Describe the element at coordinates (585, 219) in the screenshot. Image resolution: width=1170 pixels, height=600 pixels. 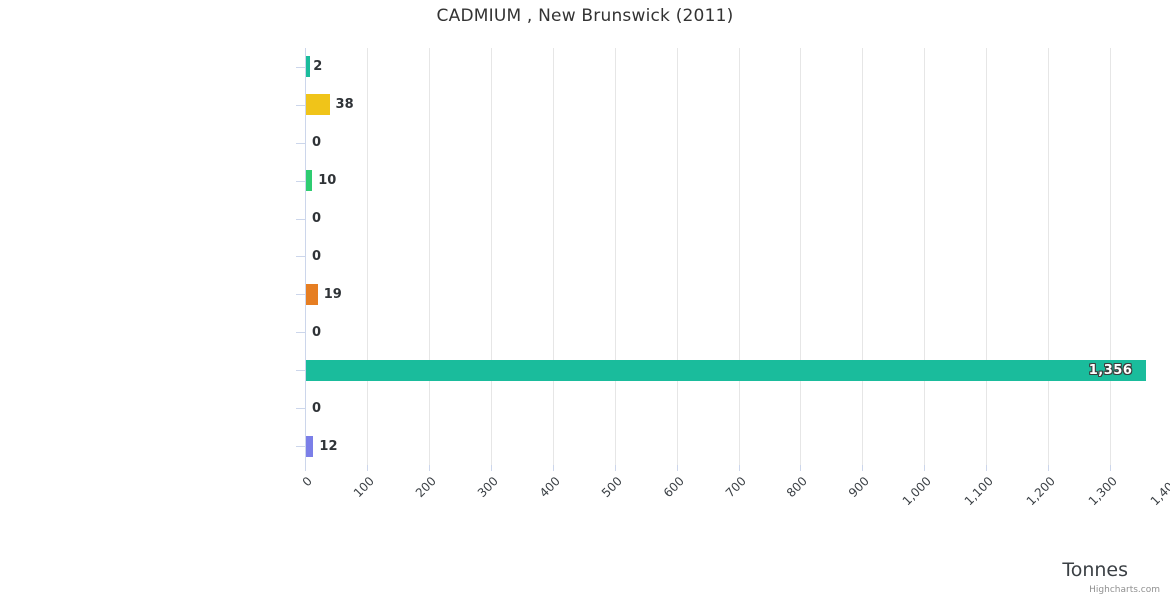
I see `category-row: Fires0` at that location.